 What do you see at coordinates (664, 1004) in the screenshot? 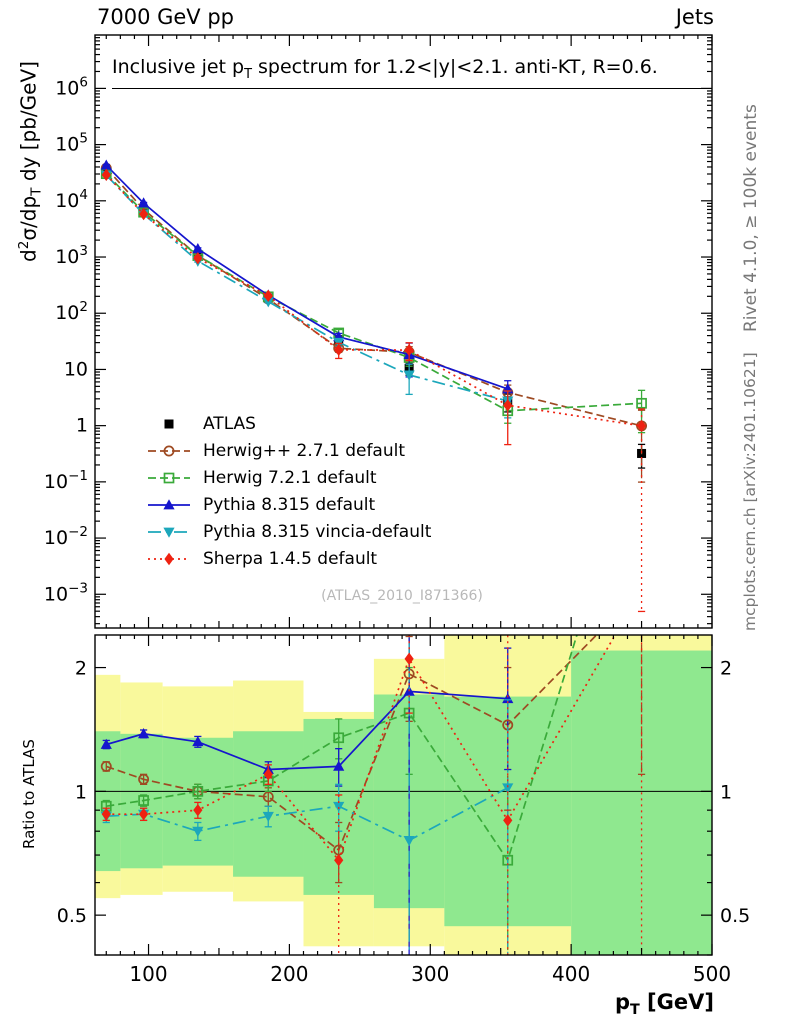
I see `x-axis-title: pT [GeV]` at bounding box center [664, 1004].